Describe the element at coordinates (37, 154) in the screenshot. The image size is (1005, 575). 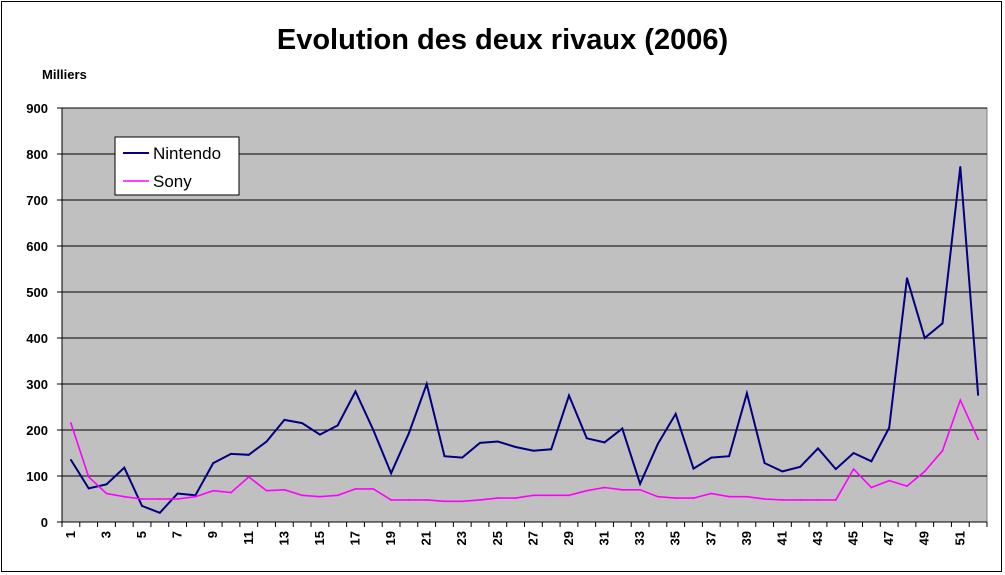
I see `y-tick-label: 800` at that location.